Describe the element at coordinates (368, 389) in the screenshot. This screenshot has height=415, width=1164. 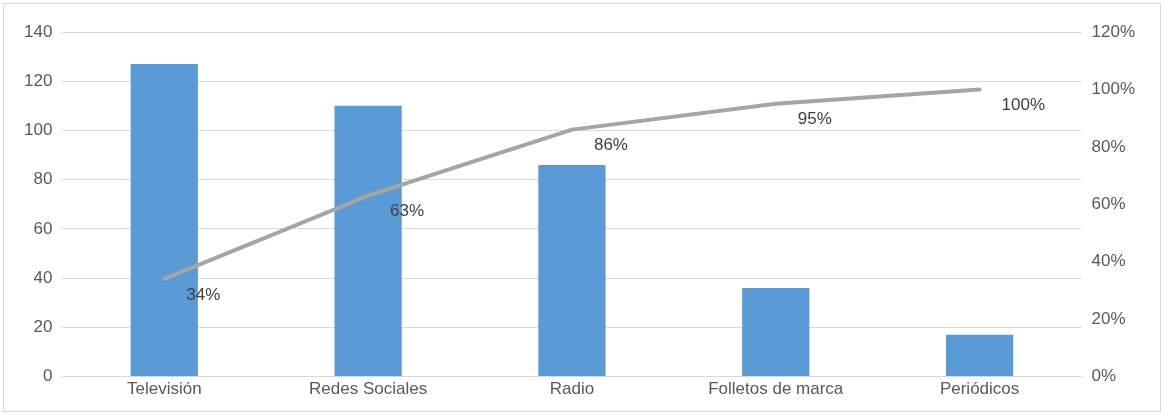
I see `x-tick-label: Redes Sociales` at that location.